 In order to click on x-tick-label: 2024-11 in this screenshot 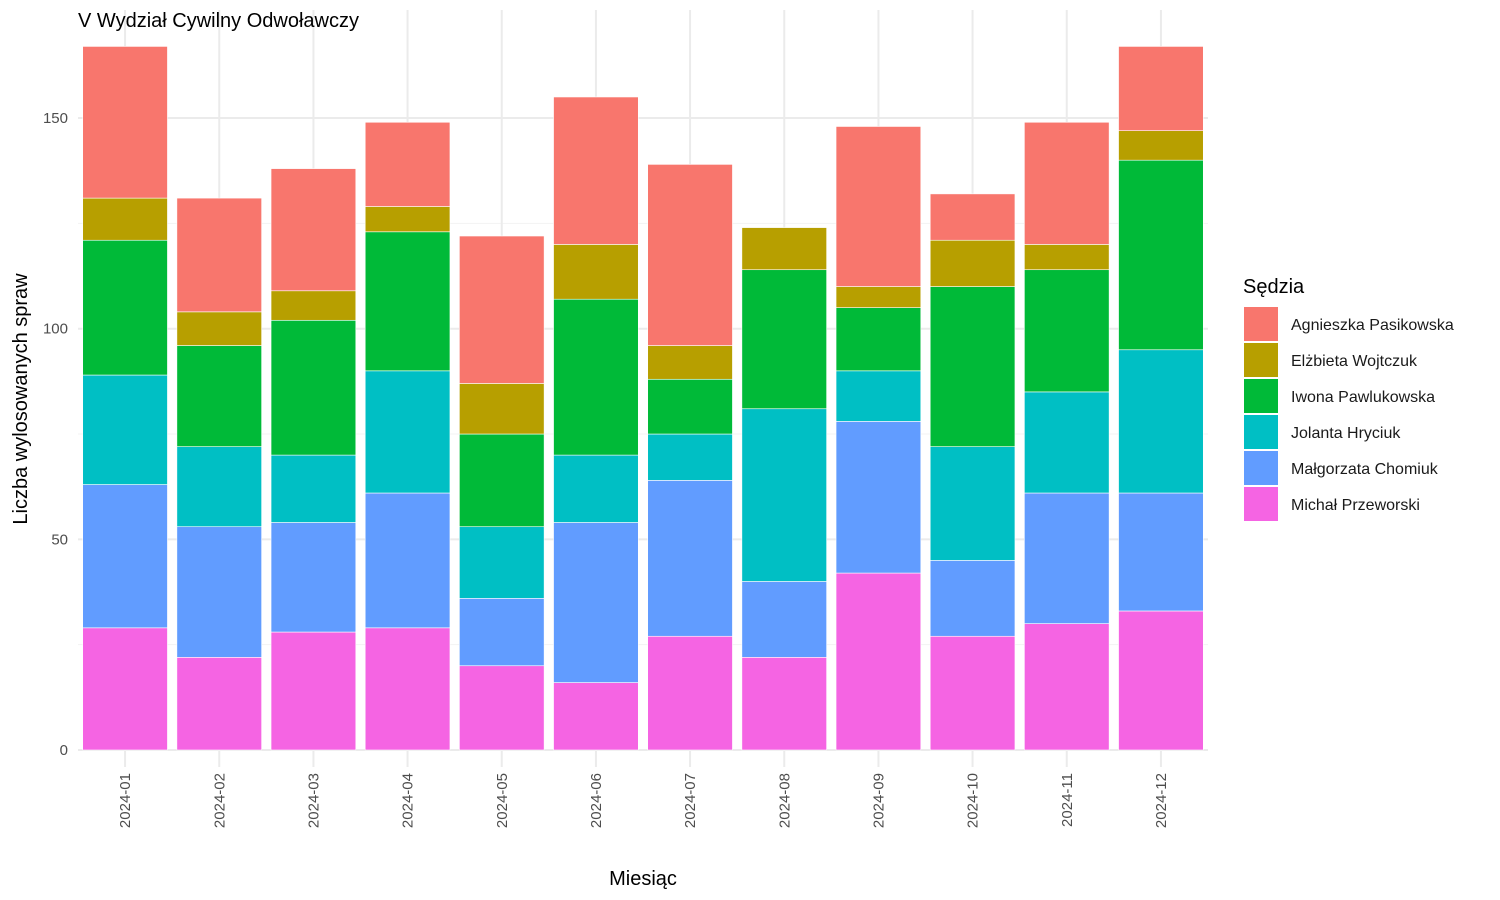, I will do `click(1067, 800)`.